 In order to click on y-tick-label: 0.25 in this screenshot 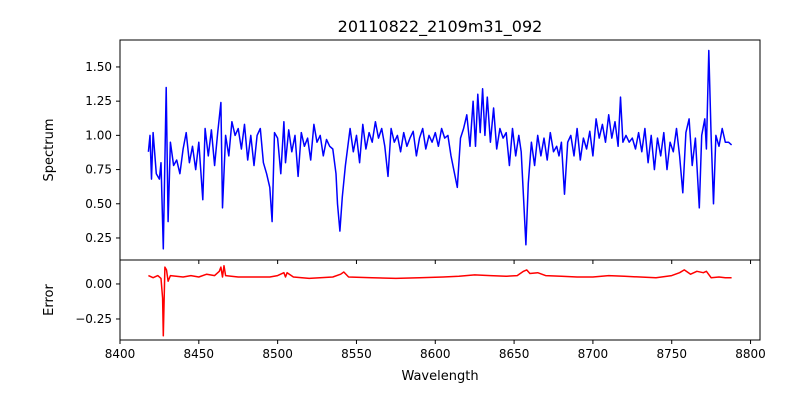, I will do `click(98, 238)`.